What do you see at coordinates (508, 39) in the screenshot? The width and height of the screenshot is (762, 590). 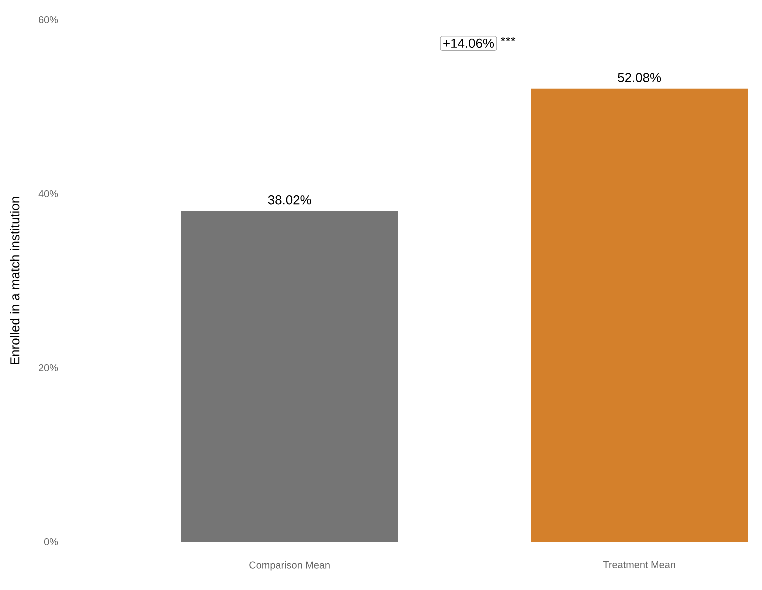 I see `annotation: ***` at bounding box center [508, 39].